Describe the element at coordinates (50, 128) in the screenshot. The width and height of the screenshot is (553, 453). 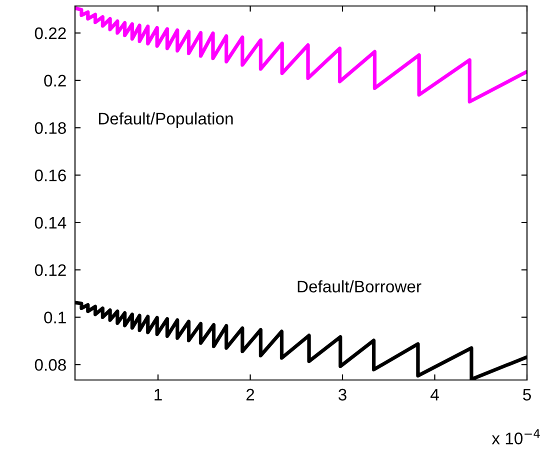
I see `y-tick-label: 0.18` at that location.